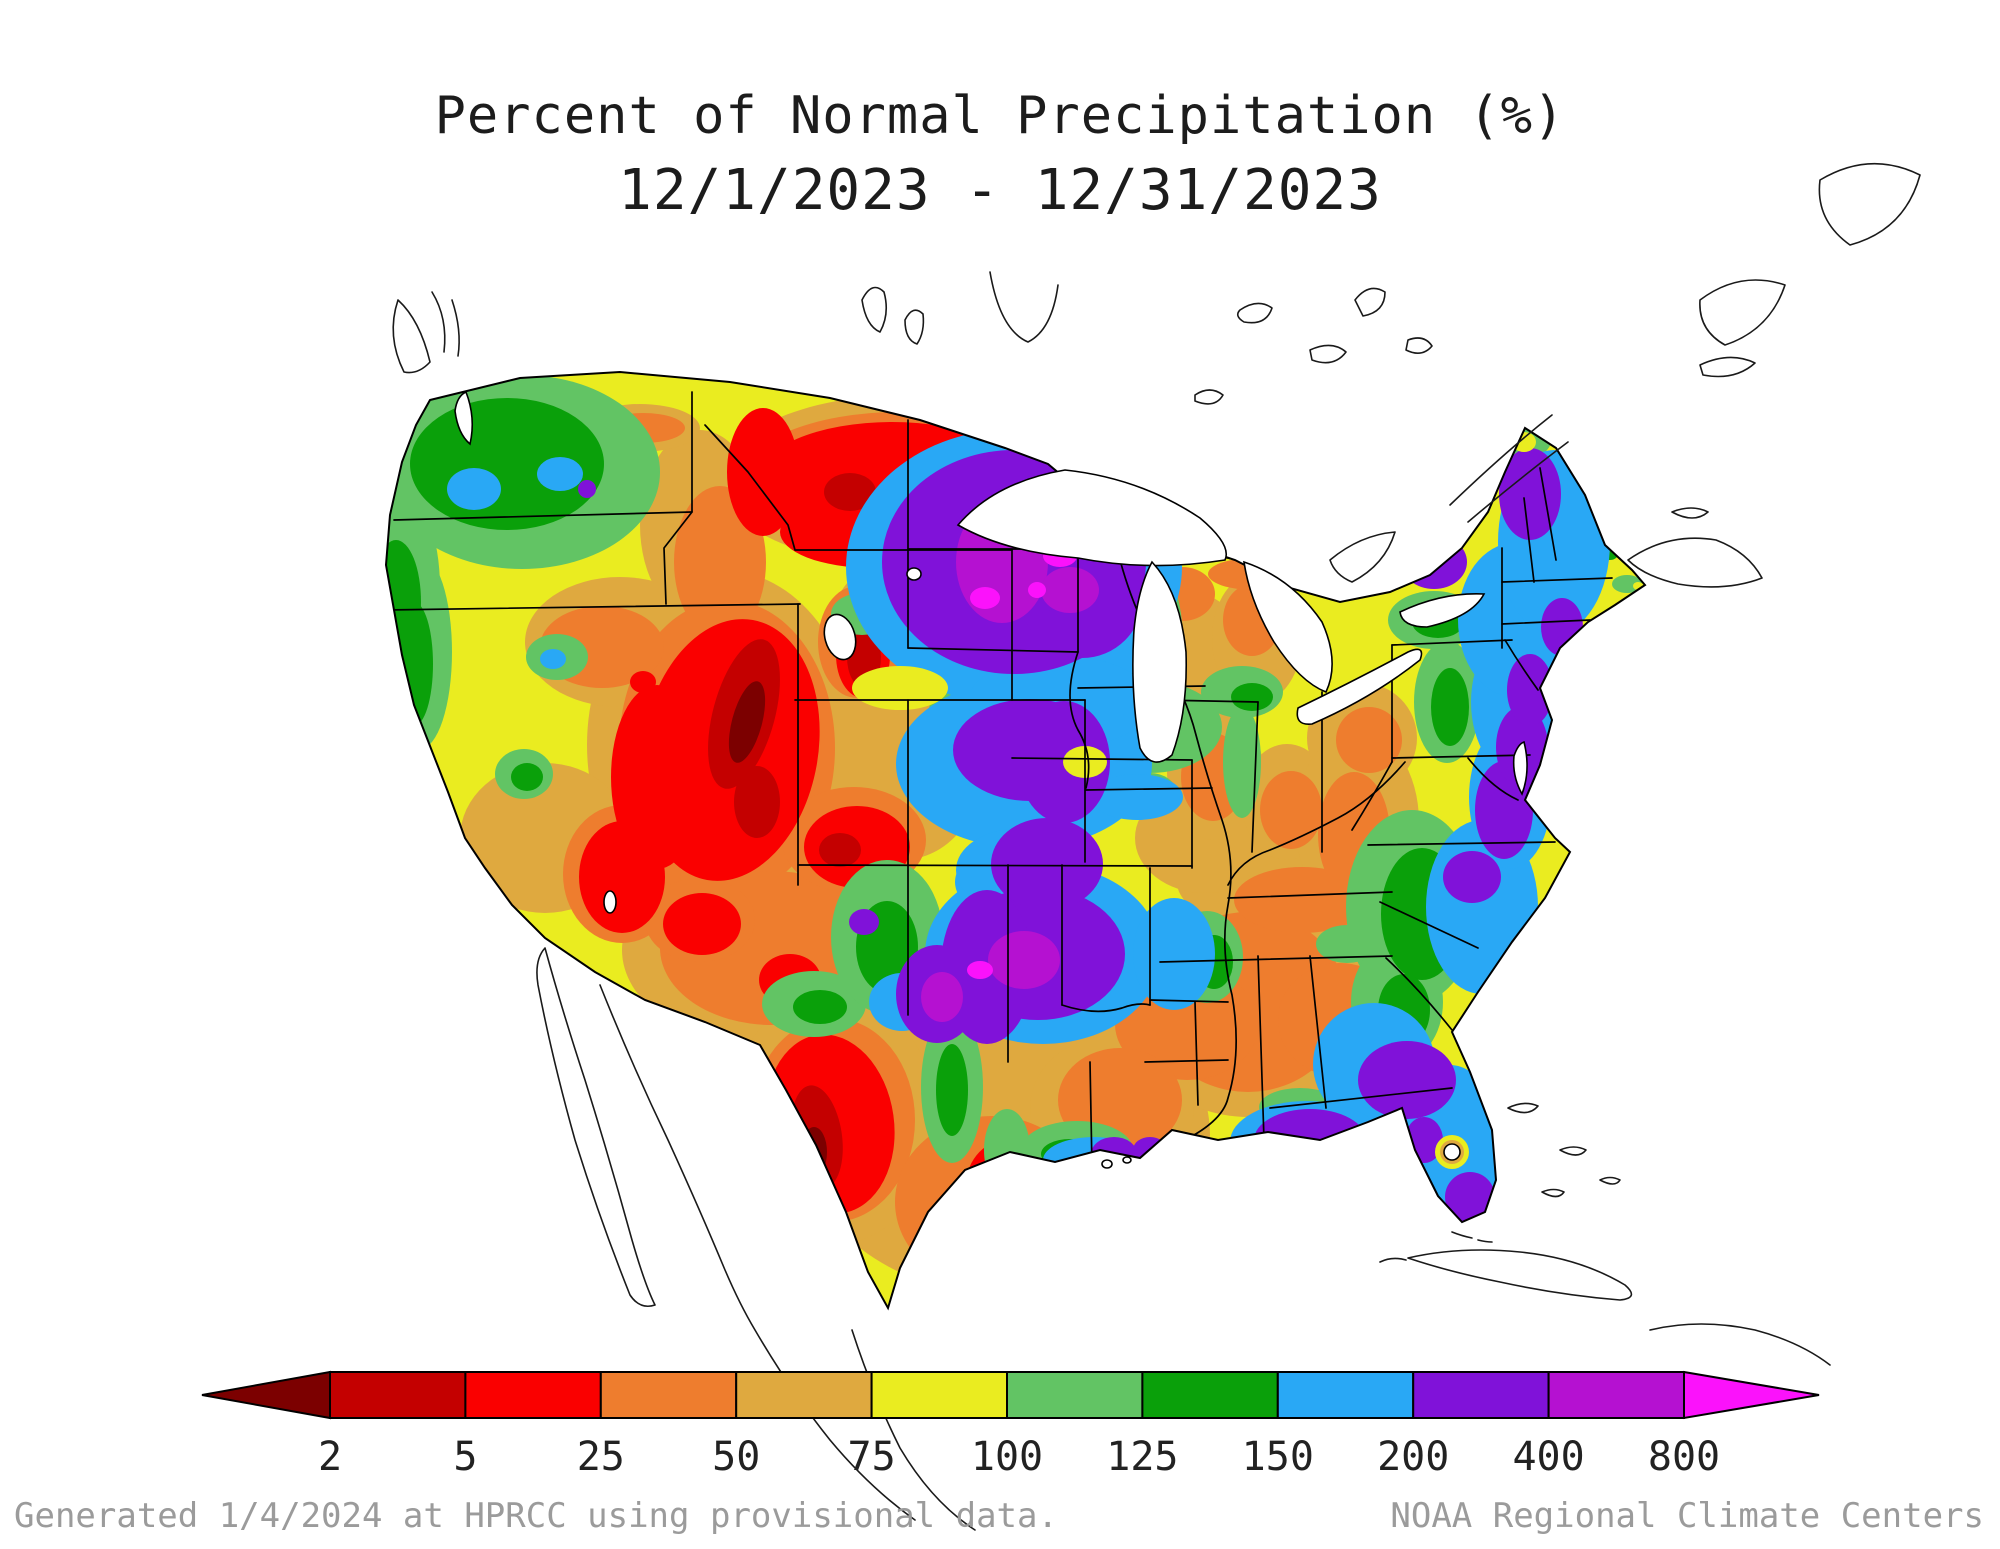  Describe the element at coordinates (872, 1457) in the screenshot. I see `legend-tick-label: 75` at that location.